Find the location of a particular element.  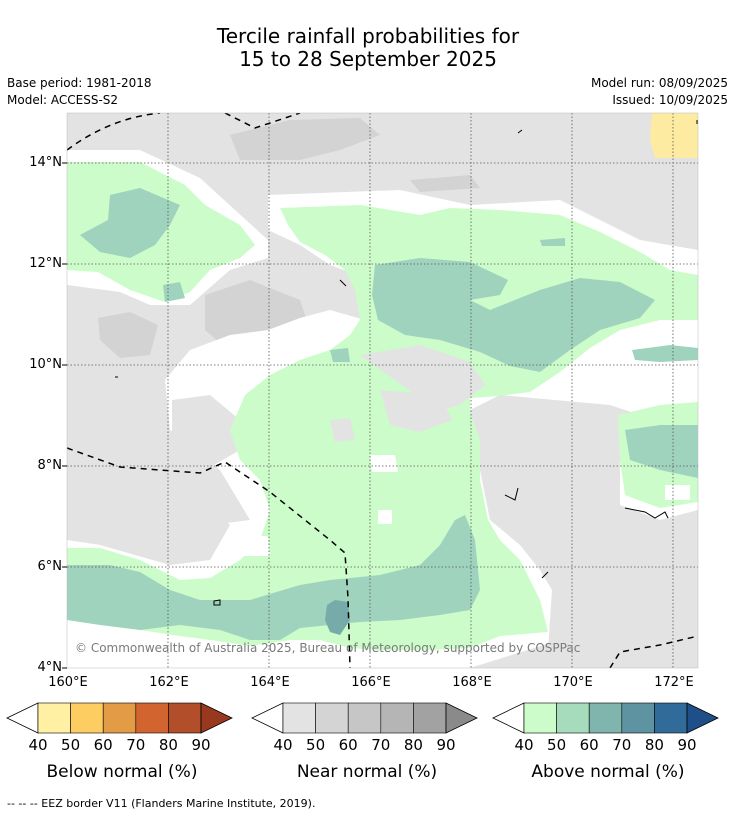

above-normal-colorbar-title: Above normal (%) is located at coordinates (608, 772).